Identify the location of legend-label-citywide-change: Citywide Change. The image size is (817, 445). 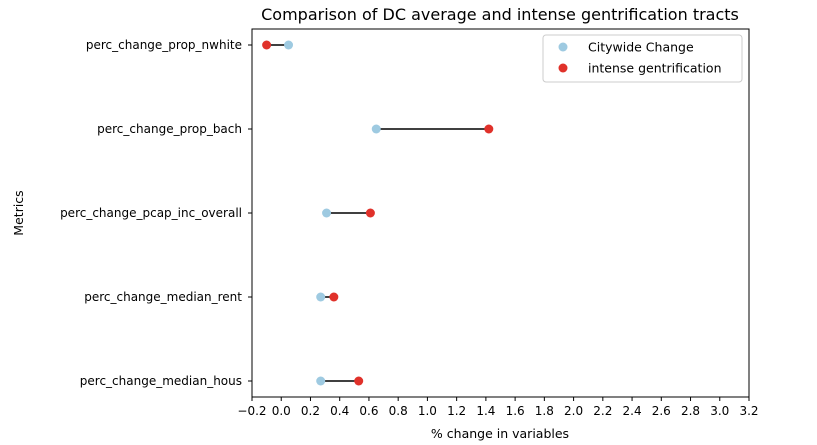
(641, 47).